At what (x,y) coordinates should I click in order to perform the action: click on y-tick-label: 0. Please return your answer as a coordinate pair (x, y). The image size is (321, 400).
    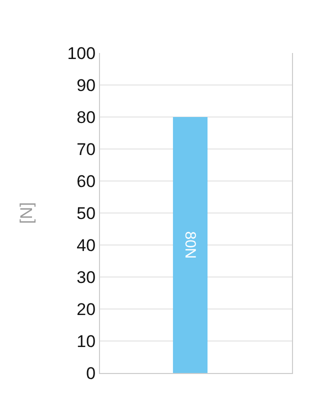
    Looking at the image, I should click on (91, 373).